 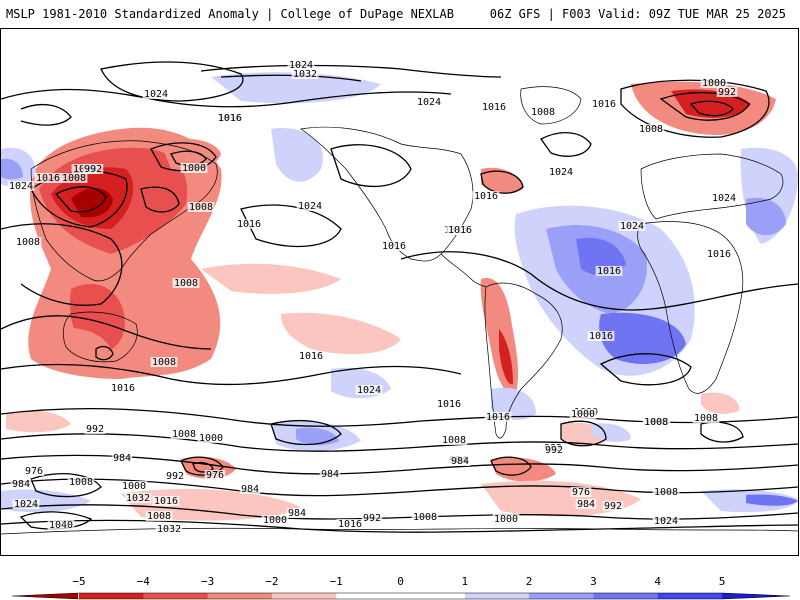 What do you see at coordinates (464, 581) in the screenshot?
I see `colorbar-tick-label: 1` at bounding box center [464, 581].